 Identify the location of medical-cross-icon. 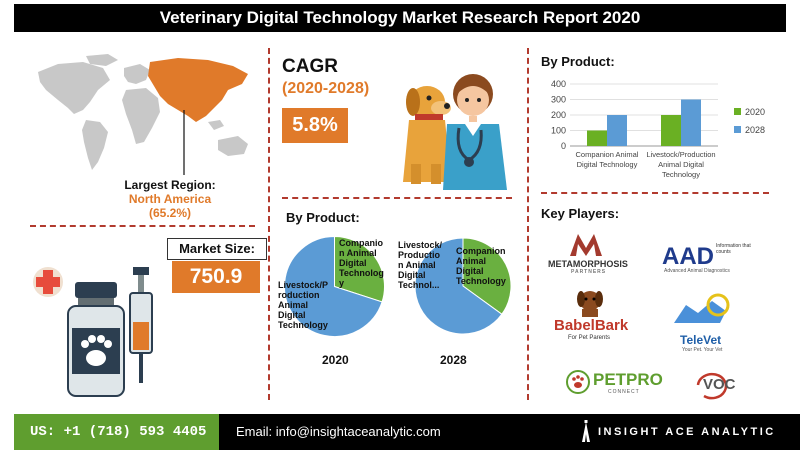
(48, 282).